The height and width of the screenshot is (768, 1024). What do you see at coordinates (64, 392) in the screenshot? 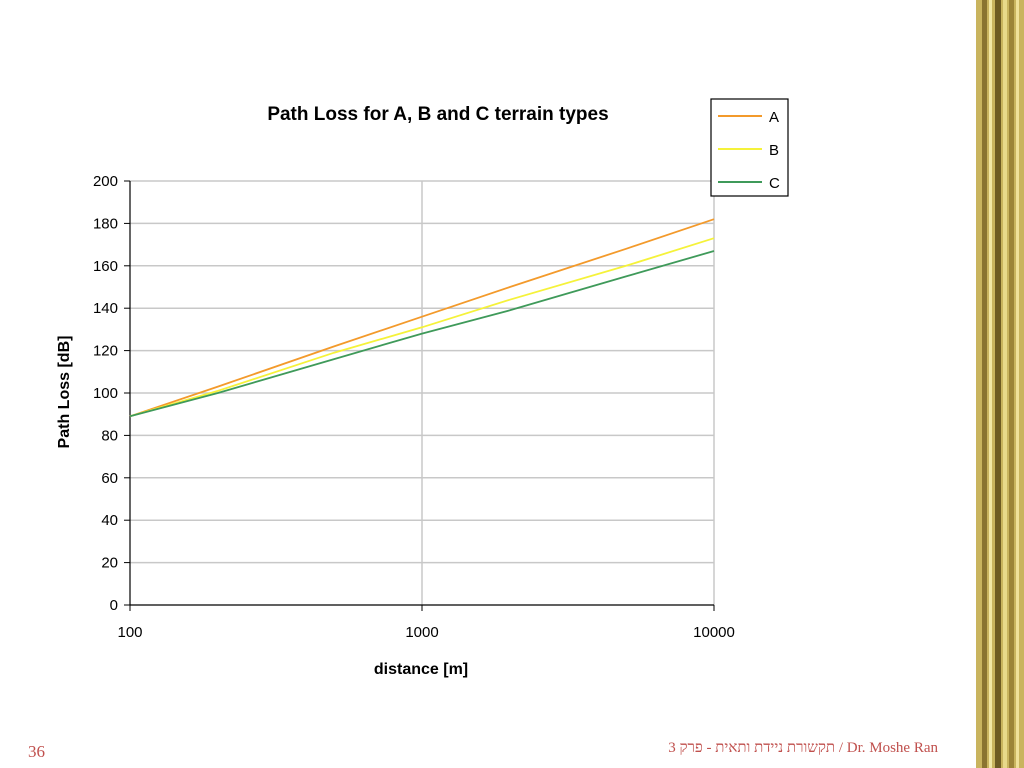
I see `y-axis-label: Path Loss [dB]` at bounding box center [64, 392].